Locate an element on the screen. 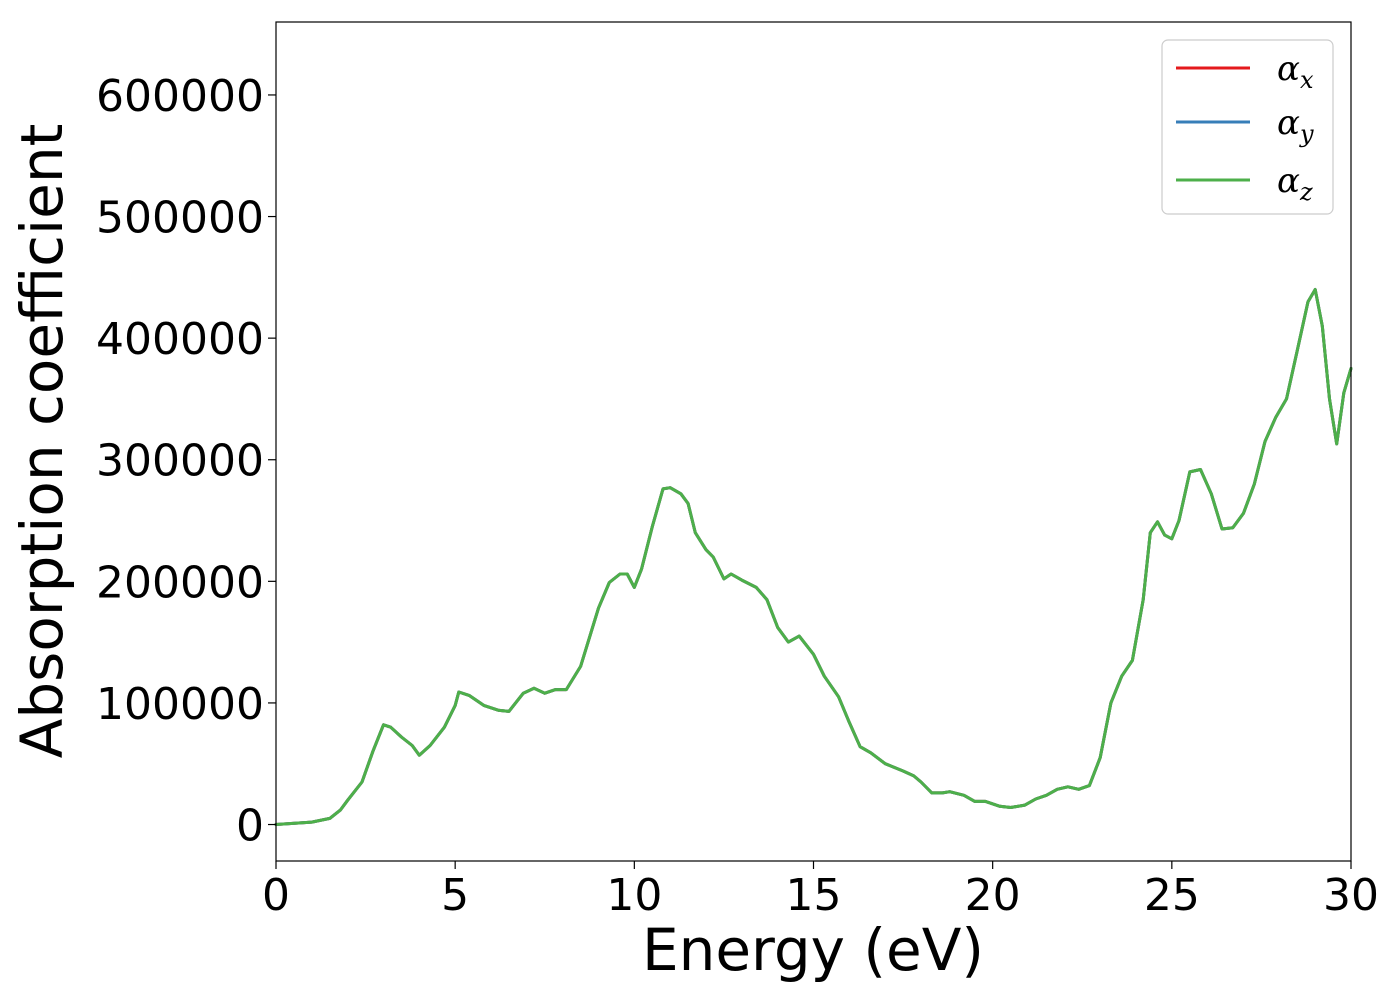 The image size is (1400, 1000). y-tick-label: 200000 is located at coordinates (180, 582).